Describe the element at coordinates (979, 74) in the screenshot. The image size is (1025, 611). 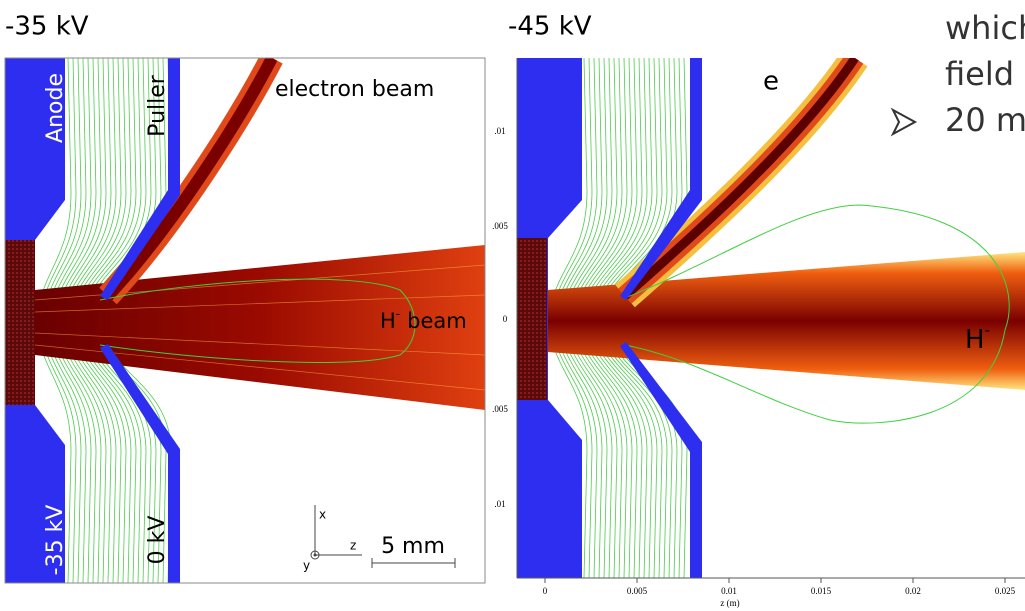
I see `side-text: field` at that location.